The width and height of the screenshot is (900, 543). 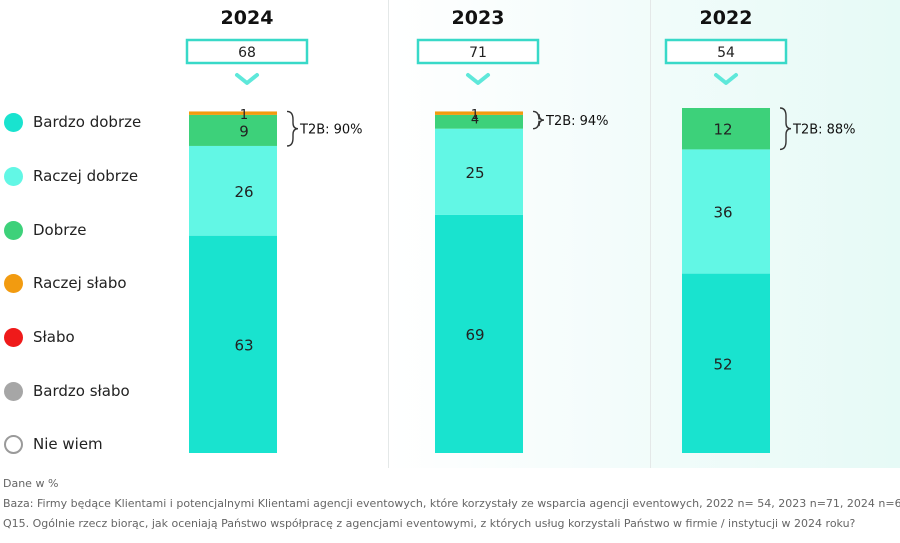 I want to click on bar-value-label: 36, so click(x=722, y=213).